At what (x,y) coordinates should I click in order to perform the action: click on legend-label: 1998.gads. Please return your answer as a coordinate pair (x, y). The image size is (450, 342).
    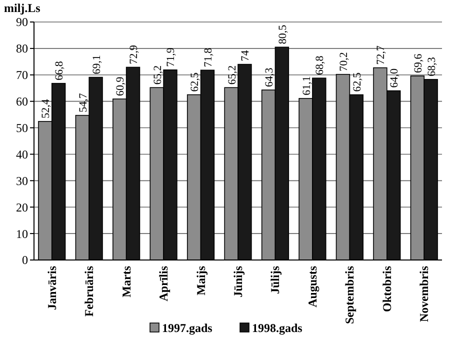
    Looking at the image, I should click on (277, 328).